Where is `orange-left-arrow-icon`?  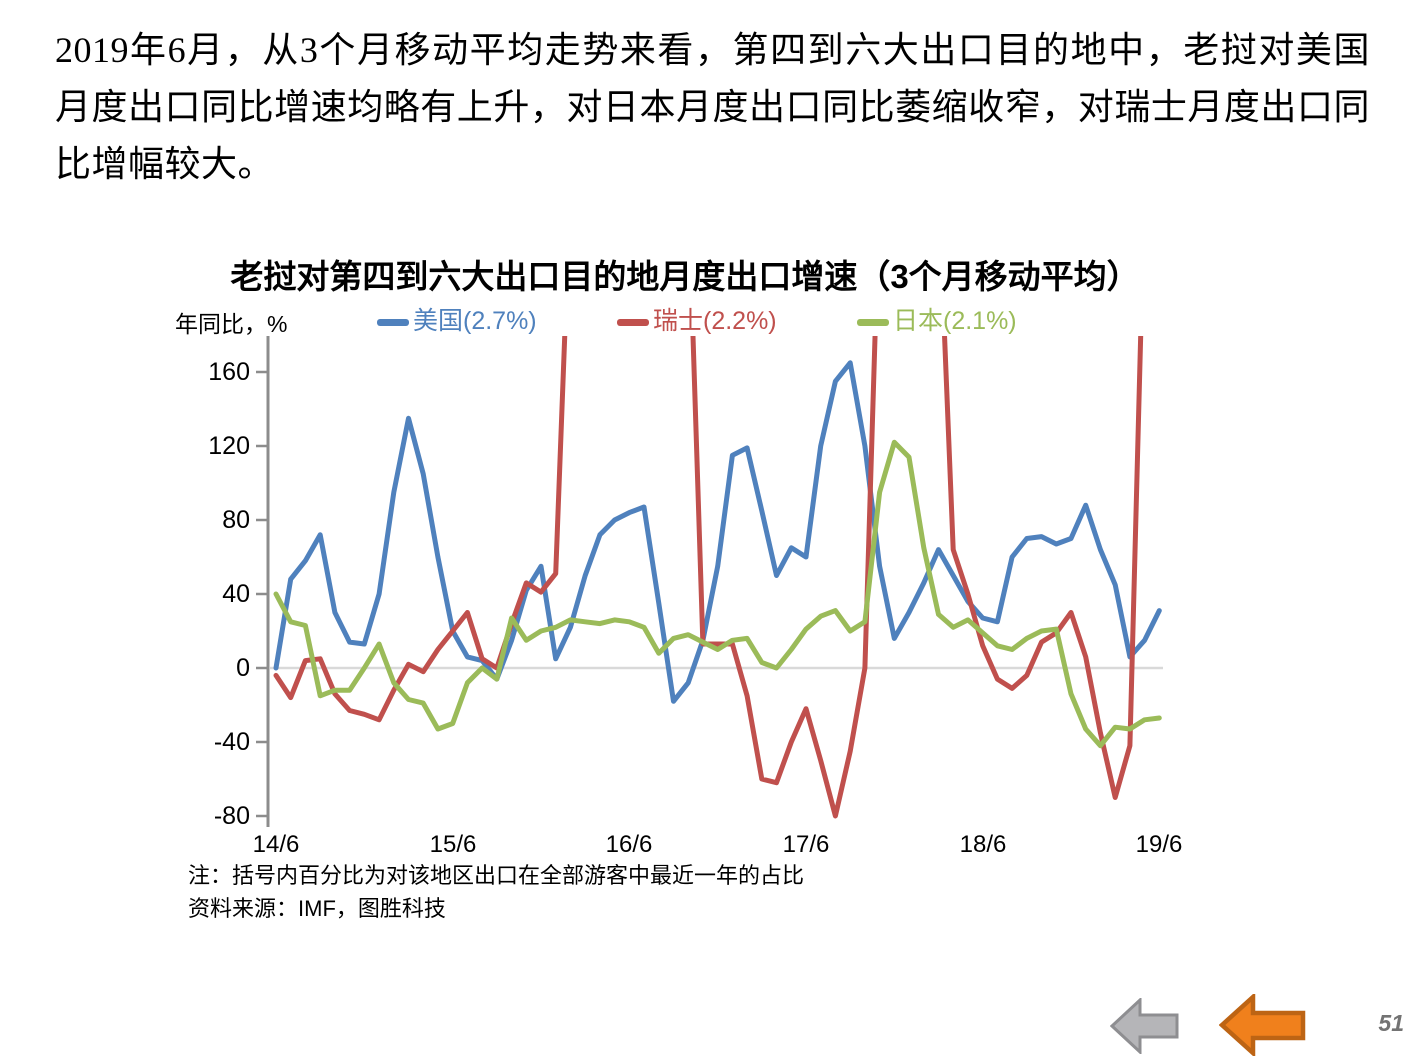 orange-left-arrow-icon is located at coordinates (1262, 1025).